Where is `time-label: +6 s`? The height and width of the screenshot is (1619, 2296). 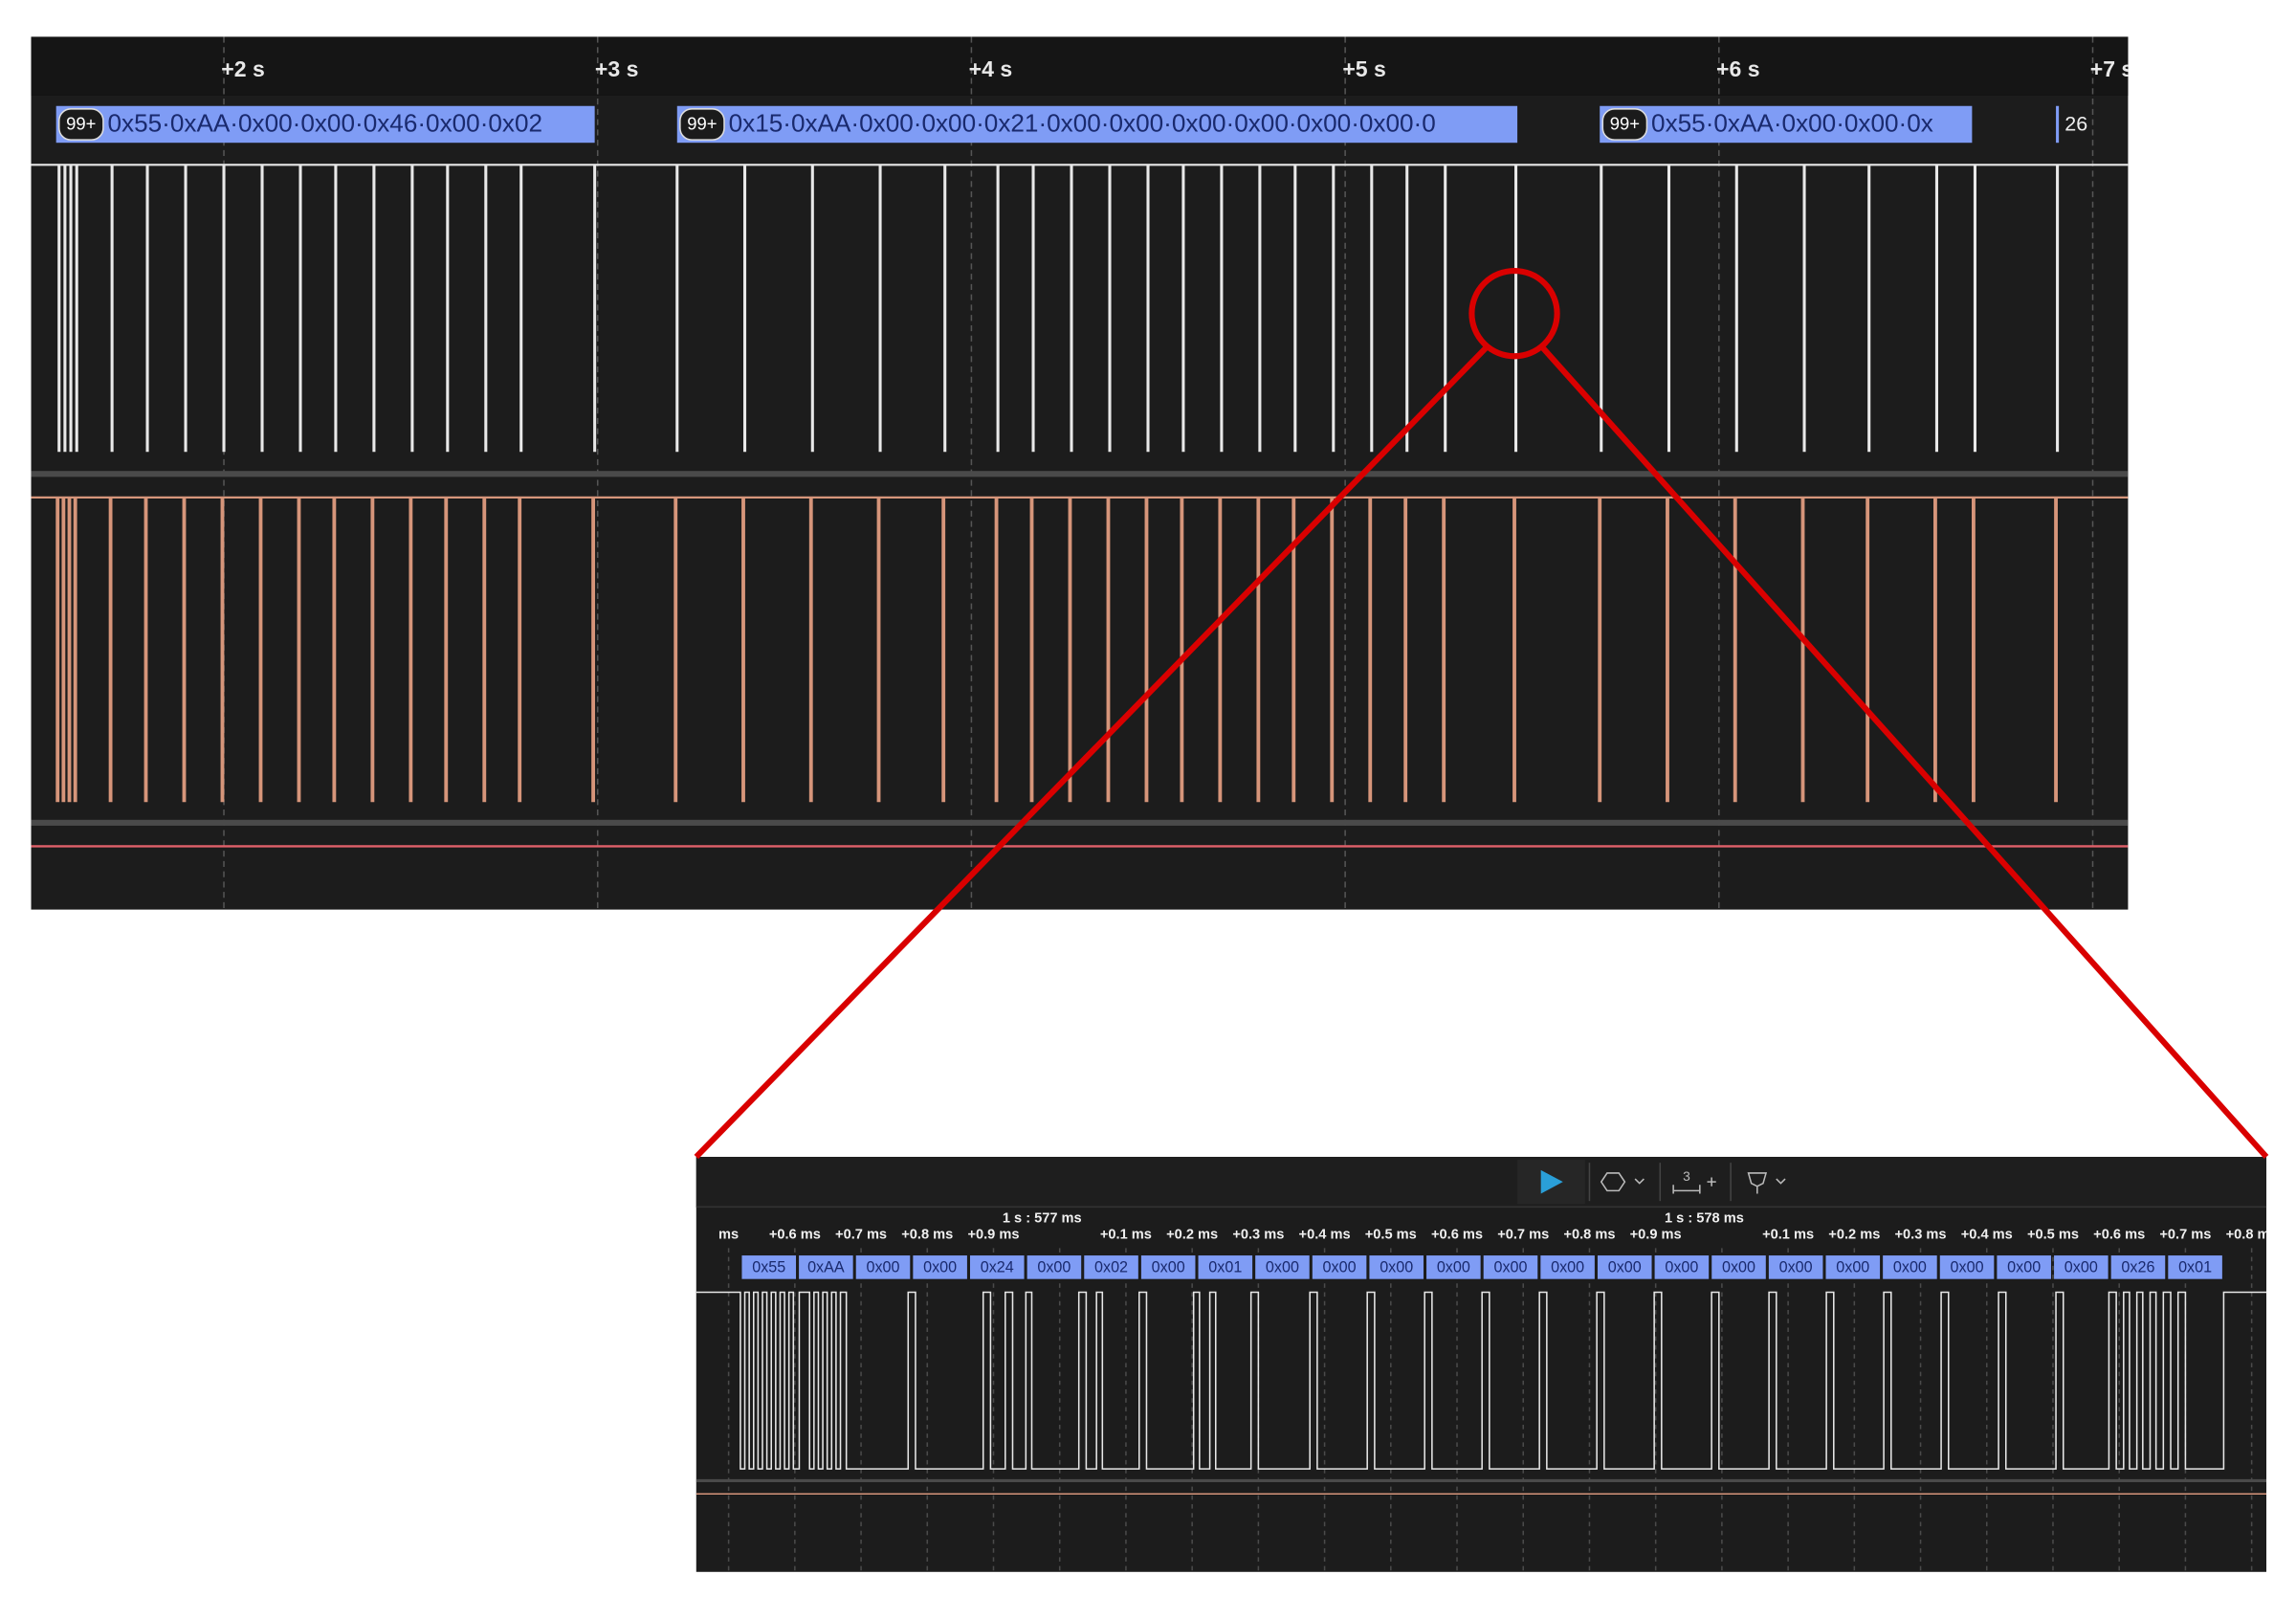
time-label: +6 s is located at coordinates (1738, 68).